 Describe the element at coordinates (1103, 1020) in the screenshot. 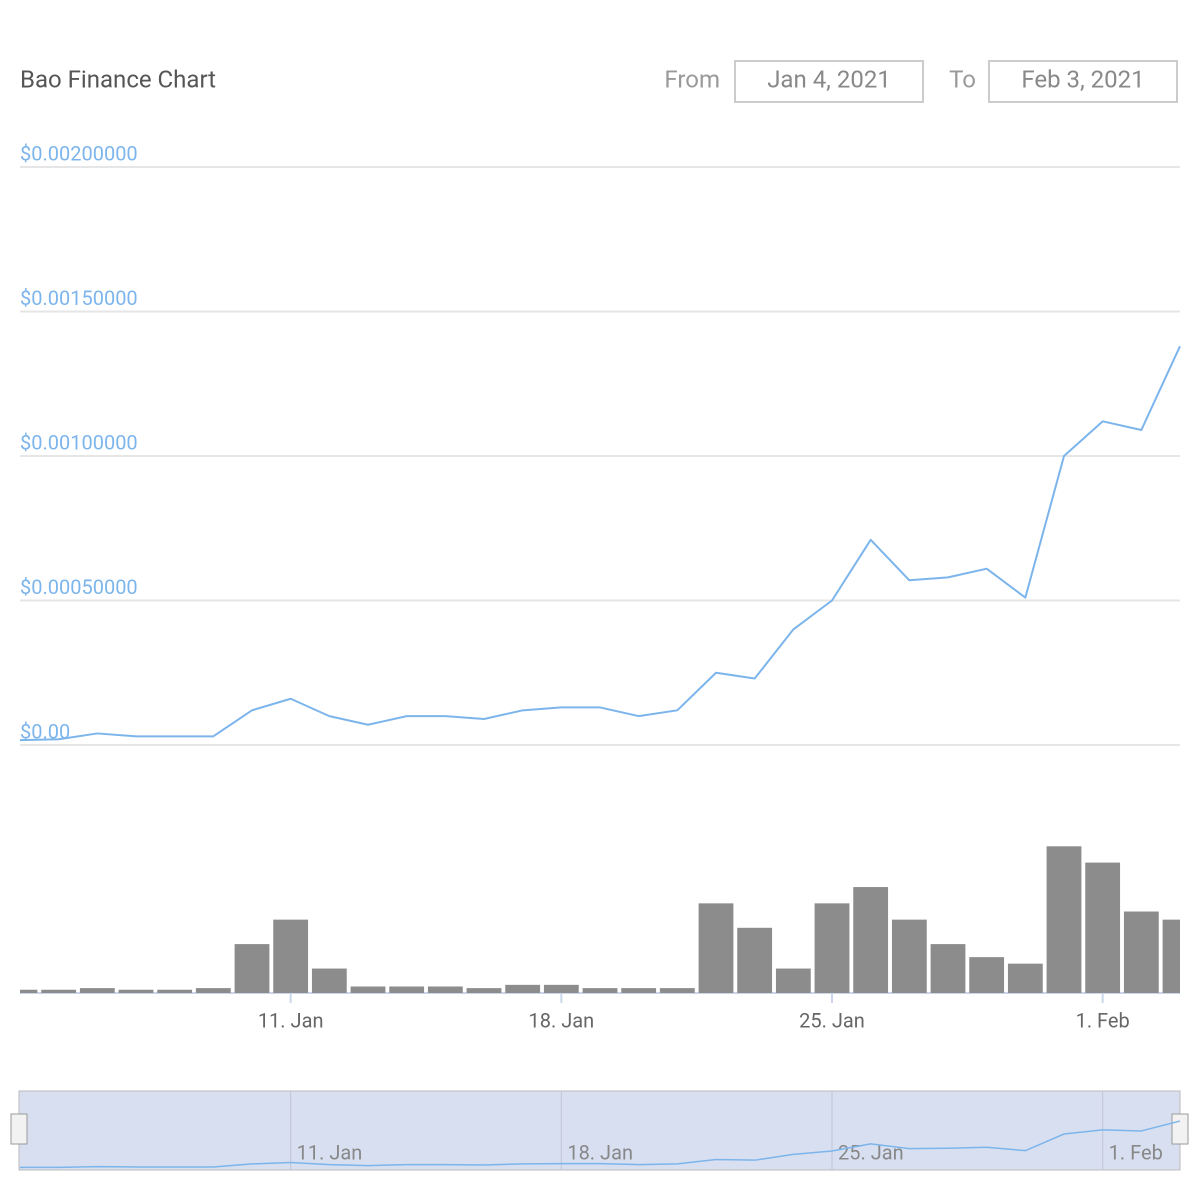

I see `x-tick-label: 1. Feb` at that location.